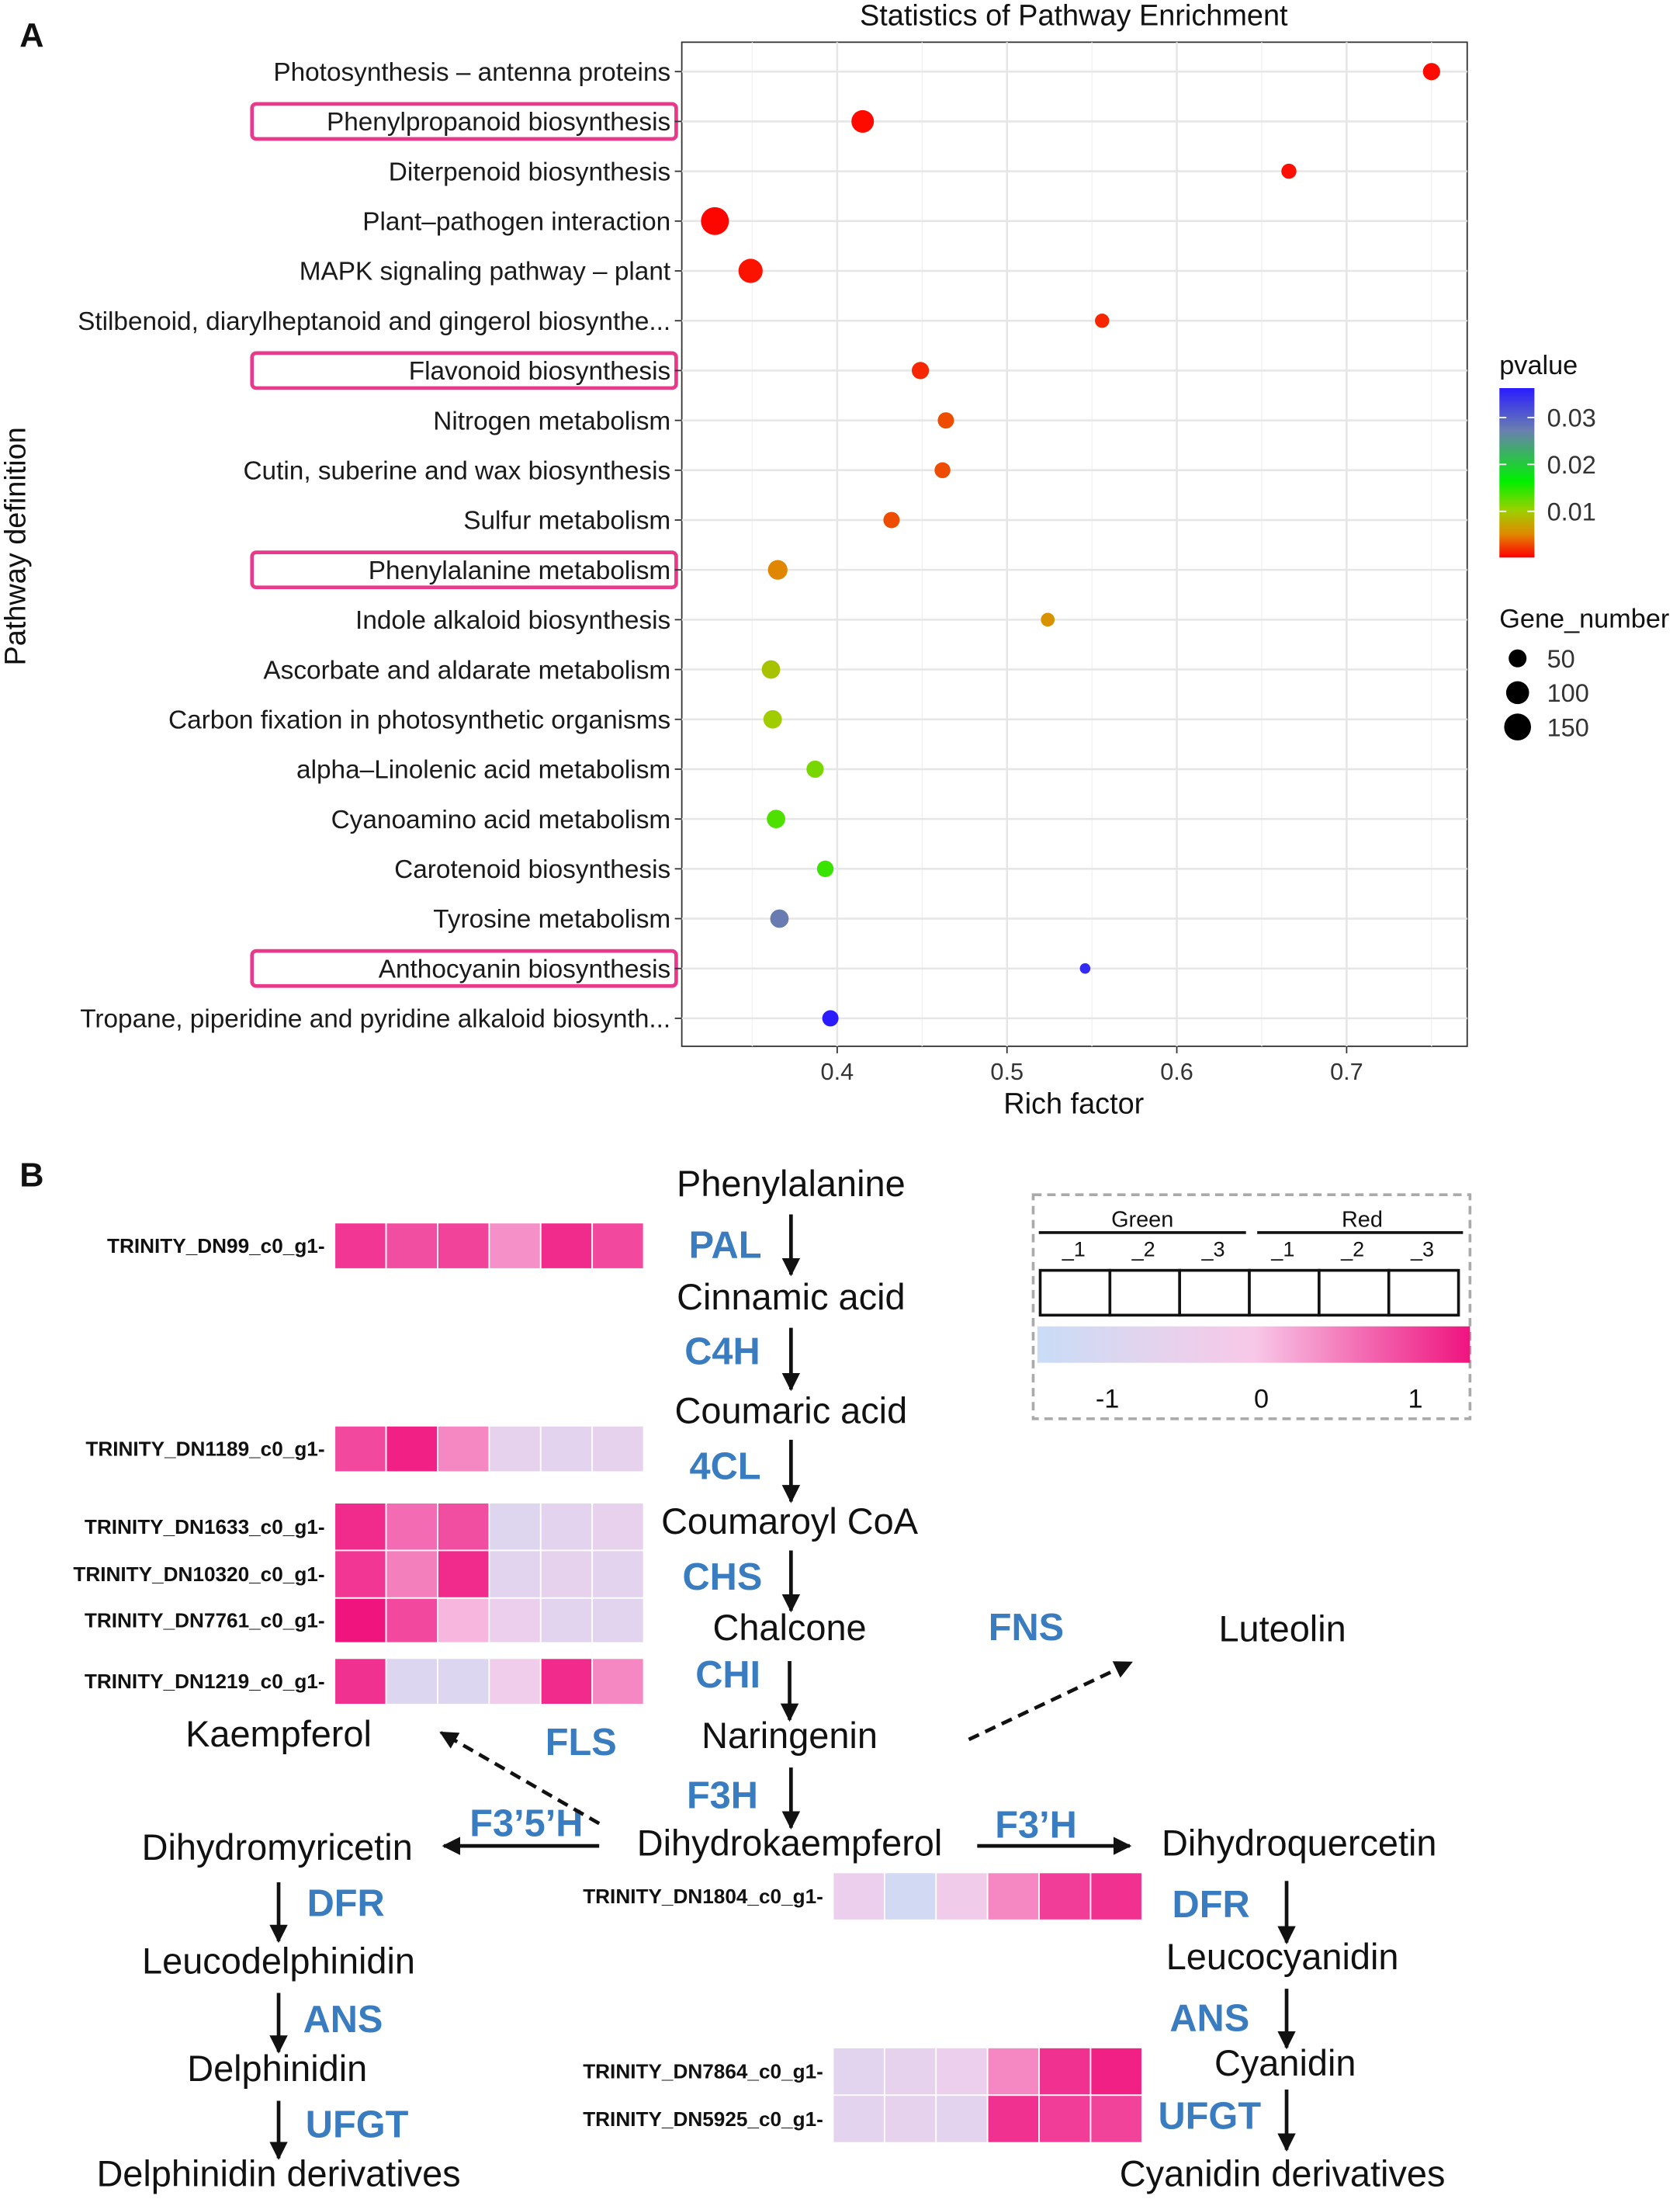 The image size is (1680, 2199). What do you see at coordinates (790, 1844) in the screenshot?
I see `compound-dihydrokaempferol: Dihydrokaempferol` at bounding box center [790, 1844].